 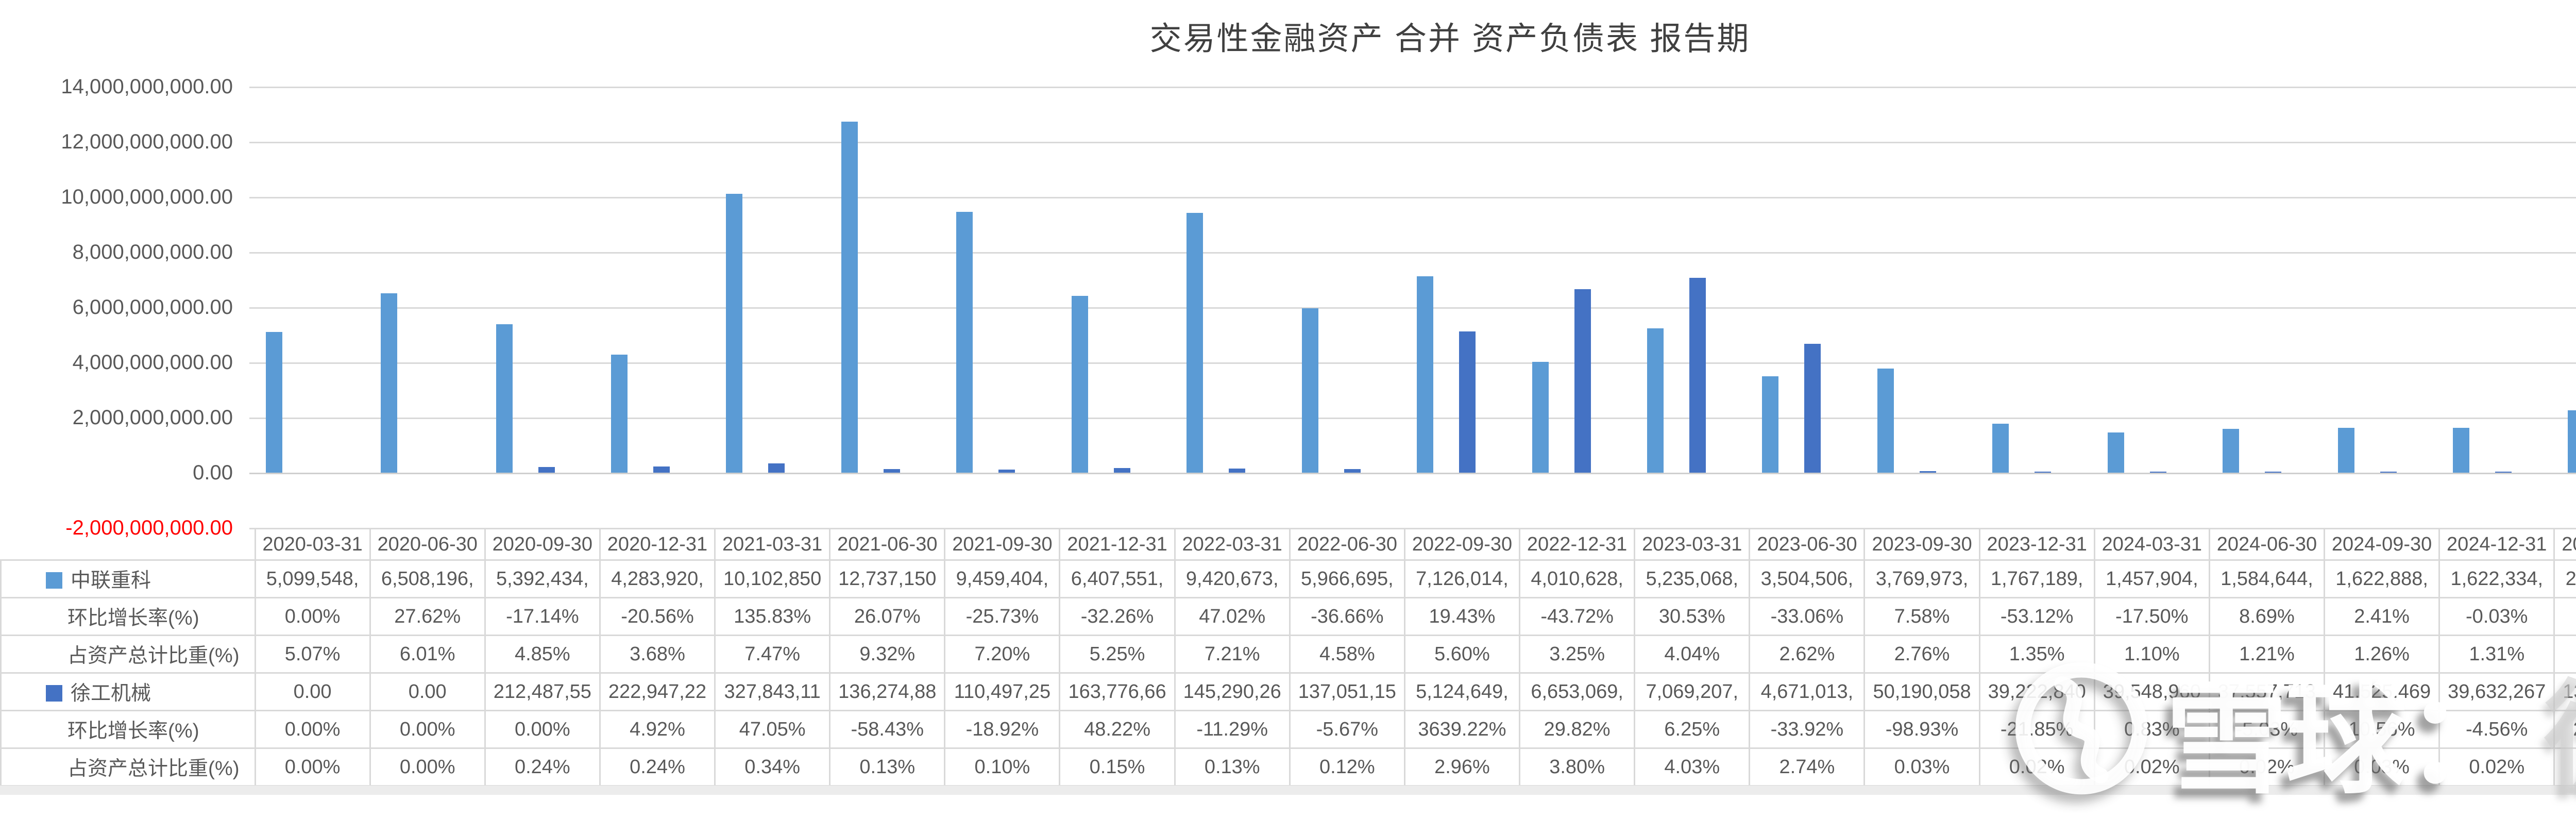 I want to click on table-header-date: 2021-03-31, so click(x=772, y=544).